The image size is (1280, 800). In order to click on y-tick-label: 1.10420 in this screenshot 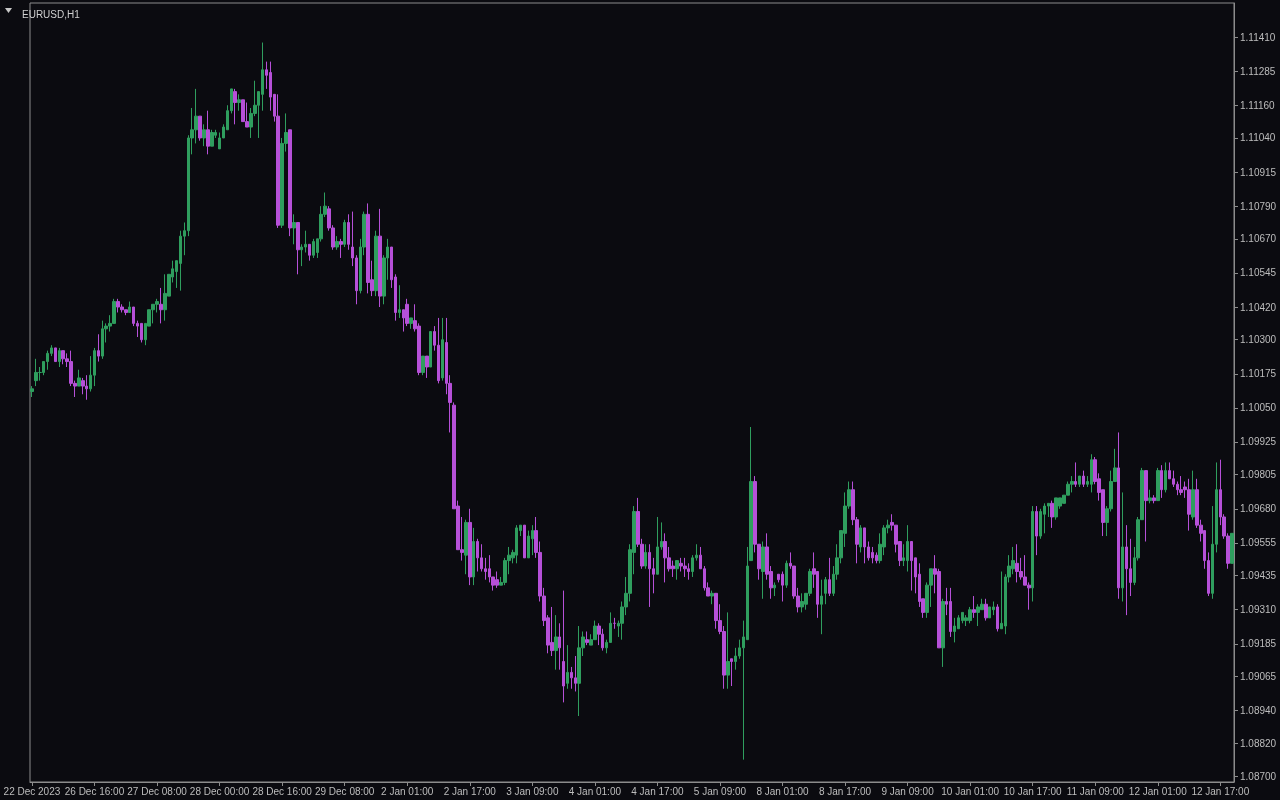, I will do `click(1258, 307)`.